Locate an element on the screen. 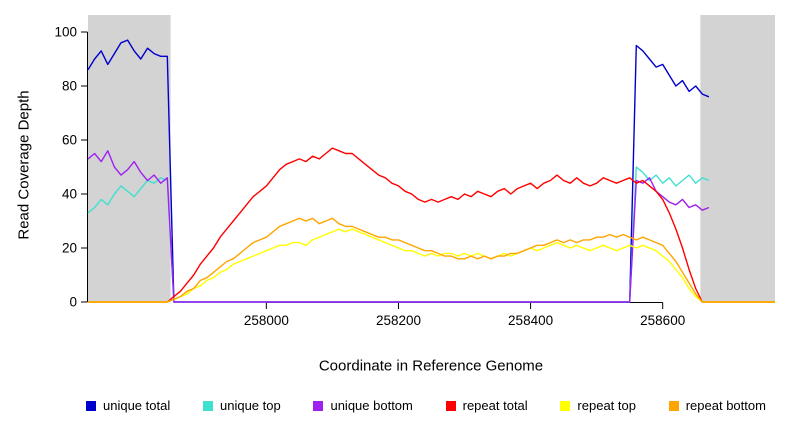  legend-item: unique bottom is located at coordinates (363, 405).